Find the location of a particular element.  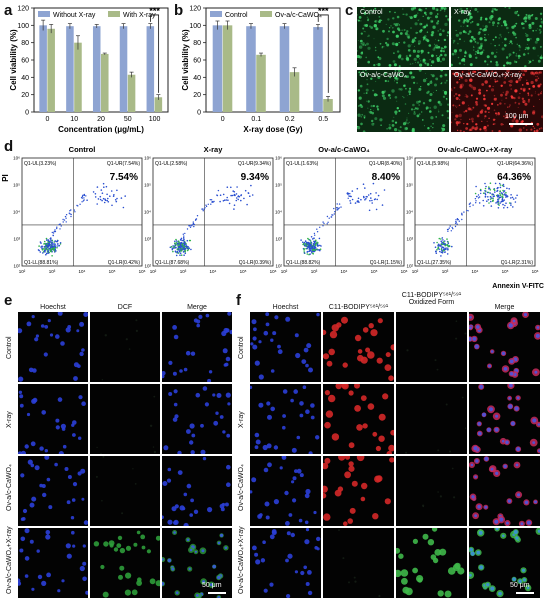

flow-plot-frame is located at coordinates (344, 212).